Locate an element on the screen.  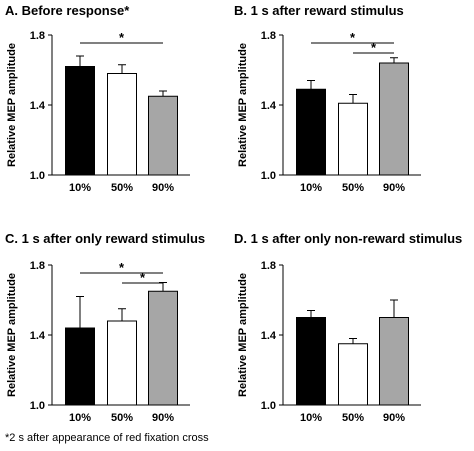
panel-title: C. 1 s after only reward stimulus is located at coordinates (105, 238).